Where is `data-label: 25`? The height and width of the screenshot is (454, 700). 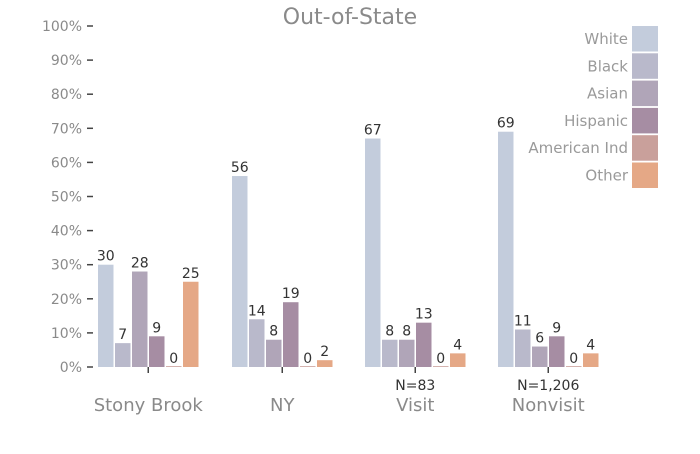 data-label: 25 is located at coordinates (191, 274).